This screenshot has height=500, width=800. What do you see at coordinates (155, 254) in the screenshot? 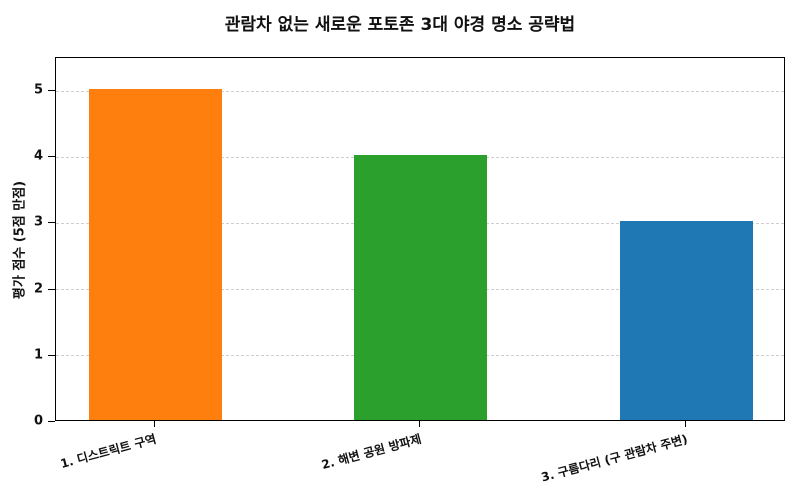
I see `bar-district` at bounding box center [155, 254].